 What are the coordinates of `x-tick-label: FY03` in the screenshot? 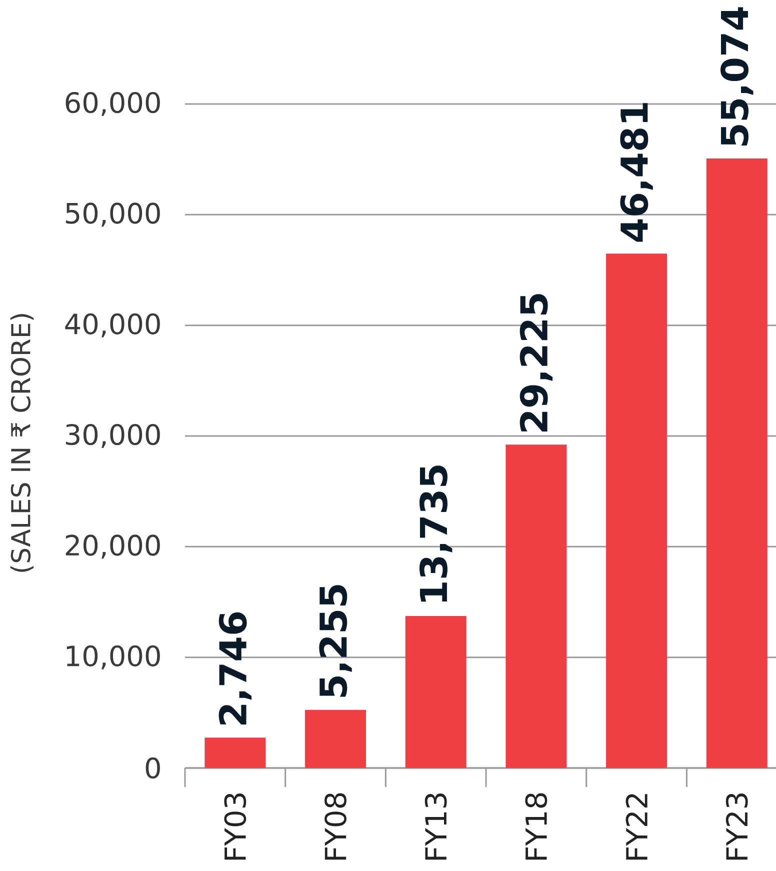 It's located at (235, 827).